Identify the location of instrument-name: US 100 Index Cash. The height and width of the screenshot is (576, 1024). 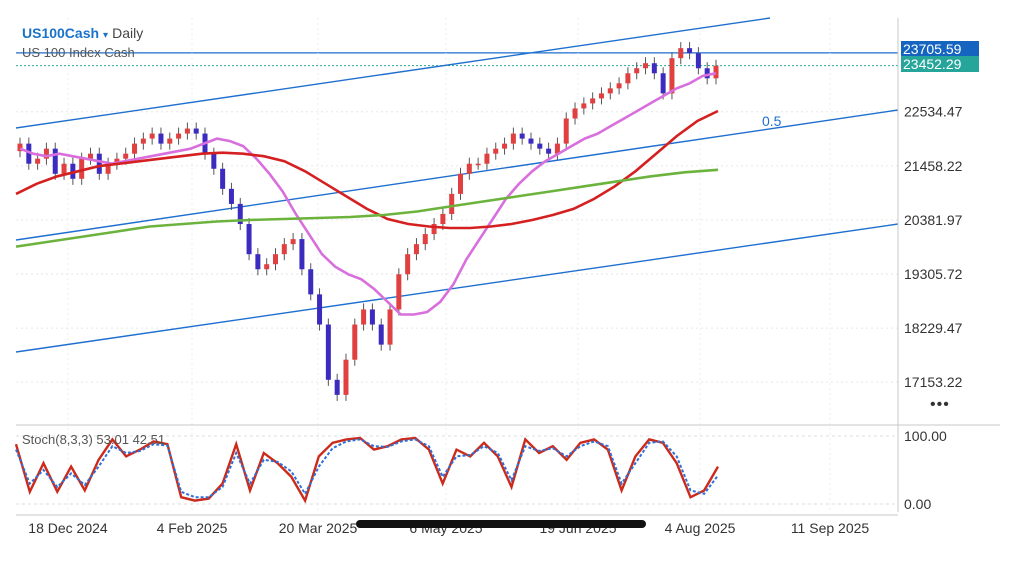
(78, 52).